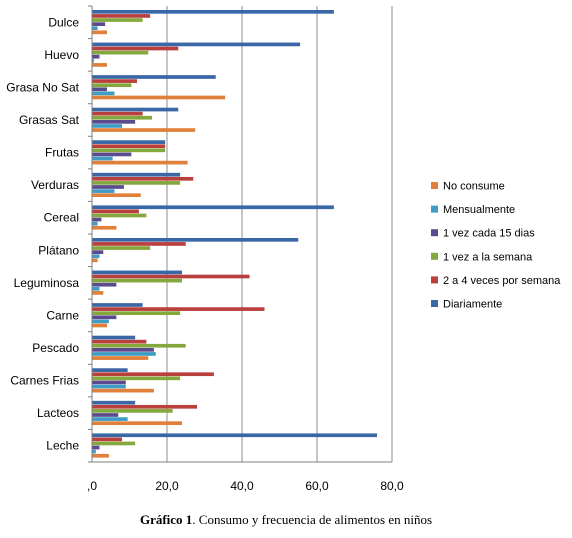 The image size is (572, 538). What do you see at coordinates (61, 218) in the screenshot?
I see `category-label: Cereal` at bounding box center [61, 218].